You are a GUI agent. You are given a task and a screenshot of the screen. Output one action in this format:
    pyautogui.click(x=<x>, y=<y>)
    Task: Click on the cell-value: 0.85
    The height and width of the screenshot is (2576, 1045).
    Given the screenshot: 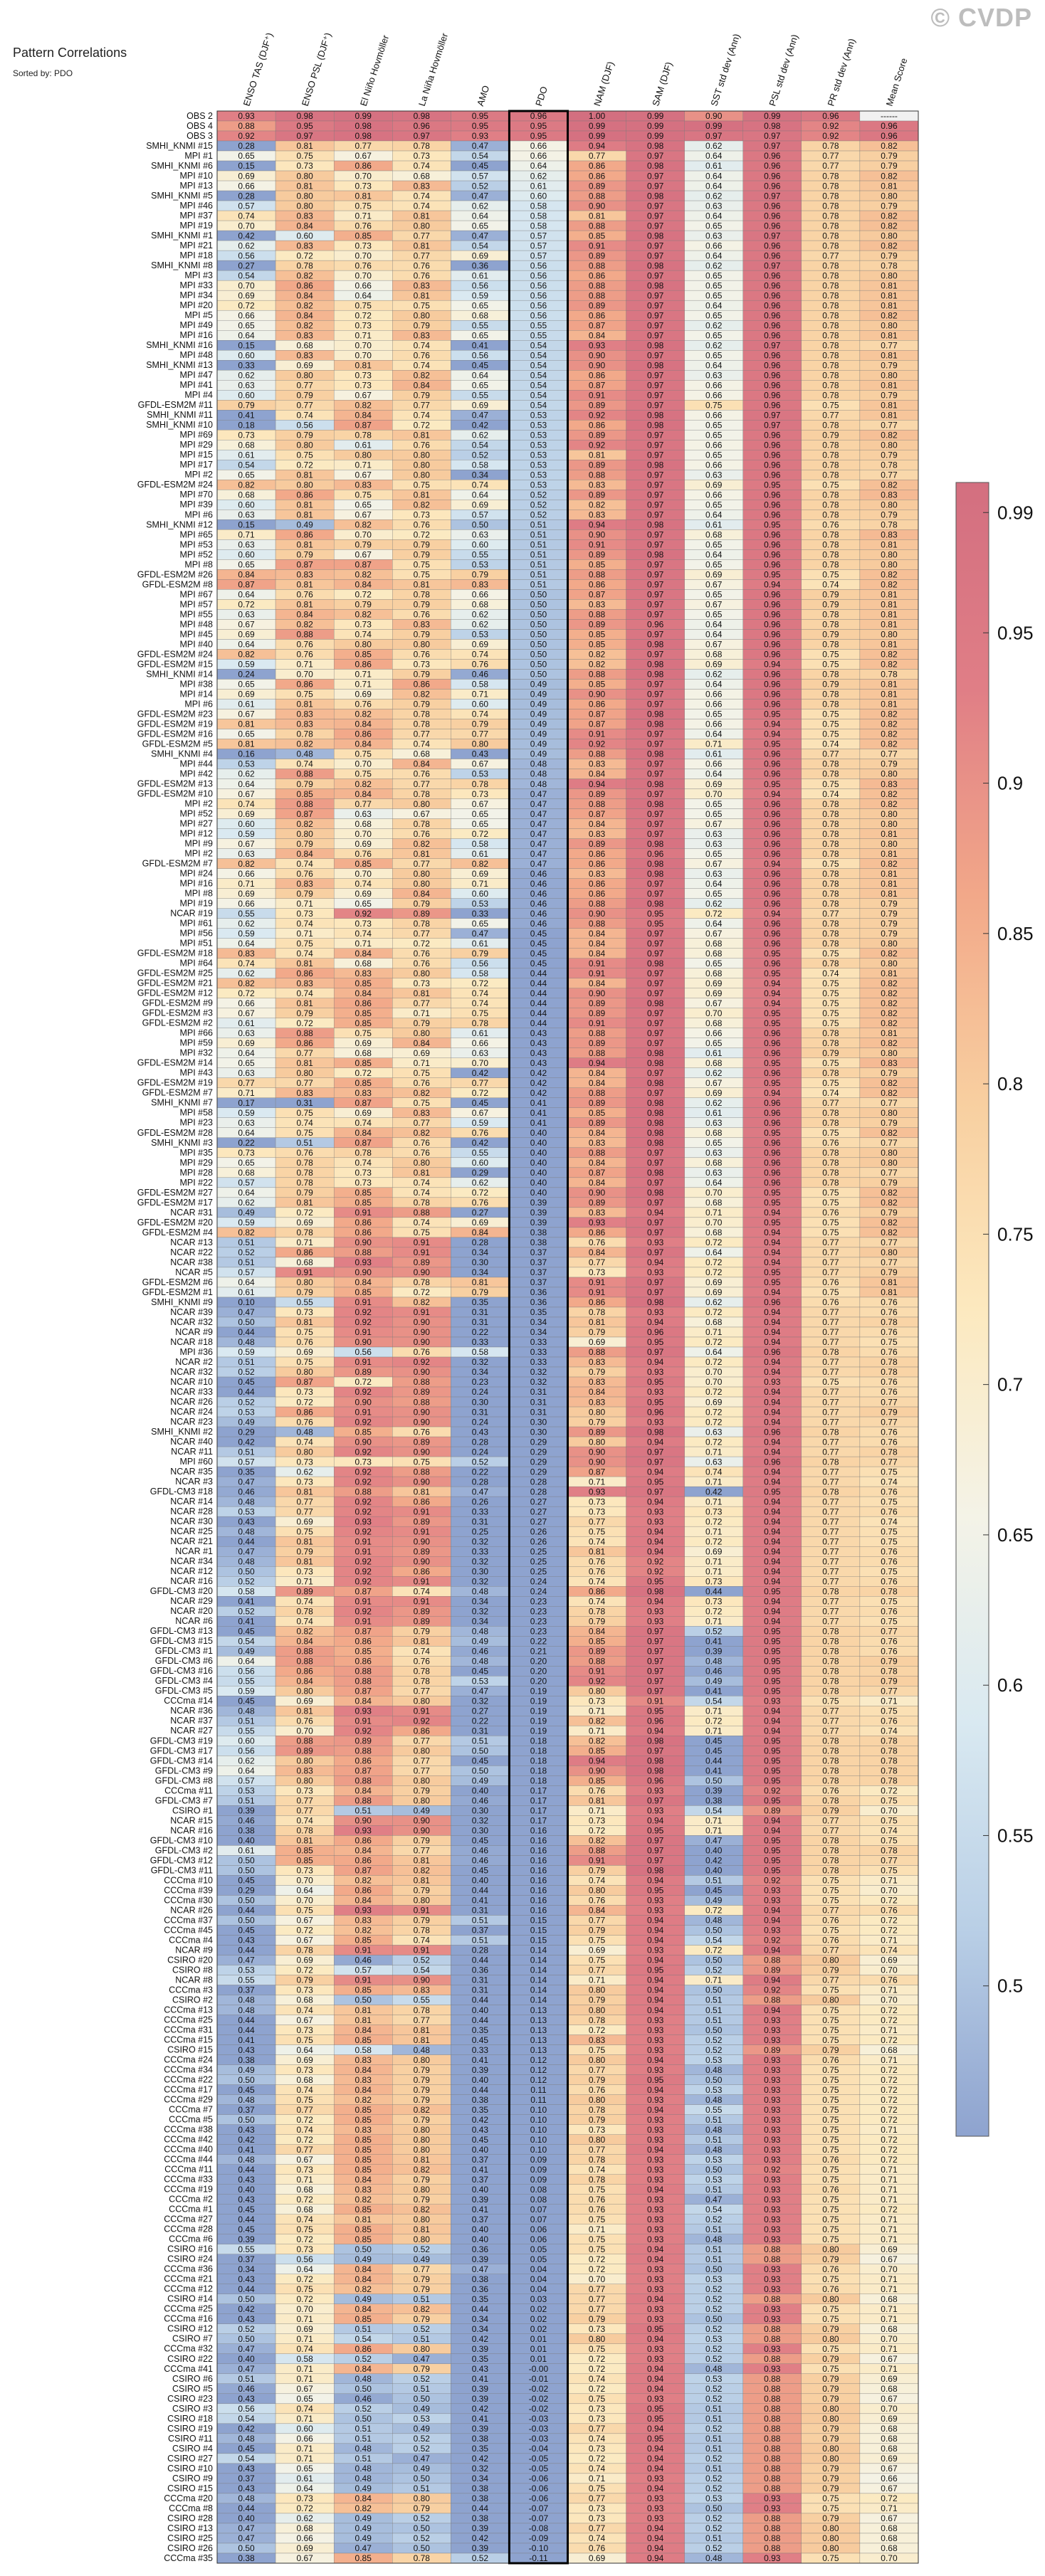 What is the action you would take?
    pyautogui.click(x=304, y=794)
    